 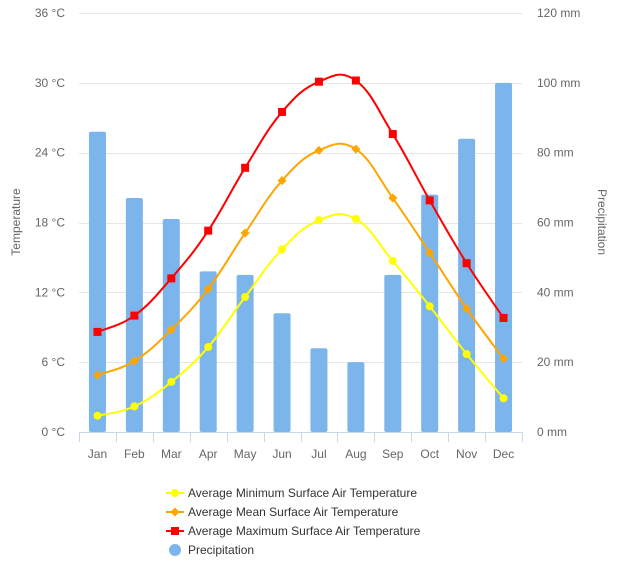 I want to click on legend-item: Average Mean Surface Air Temperature, so click(x=282, y=512).